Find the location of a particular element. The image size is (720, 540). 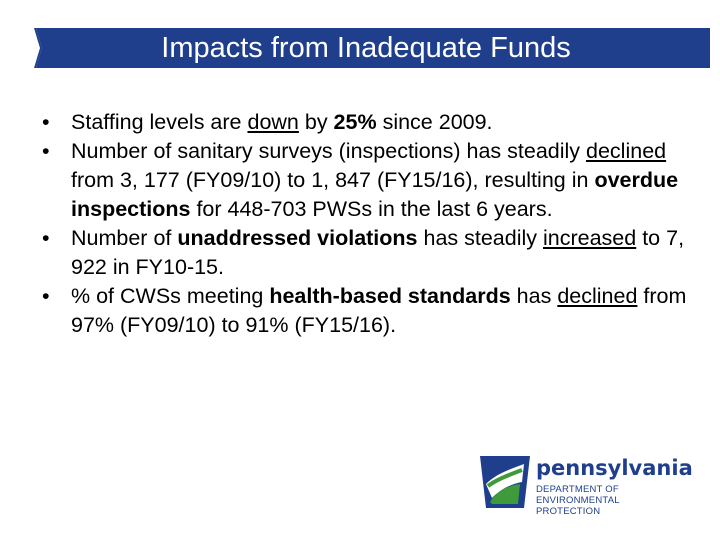

bullet-text-segment: to 7, 922 in FY10-15. is located at coordinates (378, 252).